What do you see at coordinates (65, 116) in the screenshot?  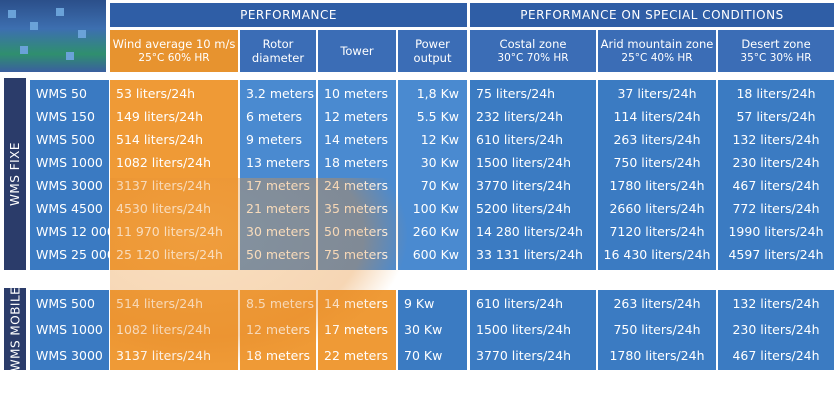 I see `row-label: WMS 150` at bounding box center [65, 116].